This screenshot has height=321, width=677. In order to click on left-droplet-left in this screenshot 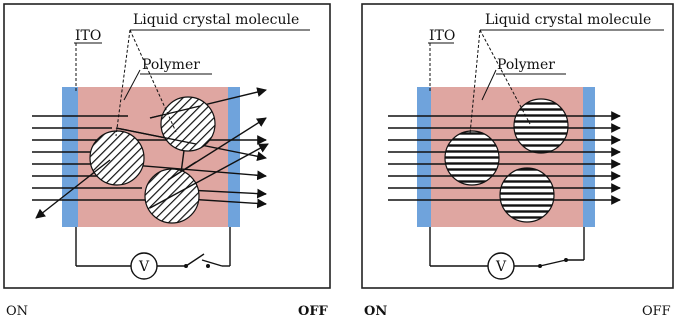, I will do `click(117, 158)`.